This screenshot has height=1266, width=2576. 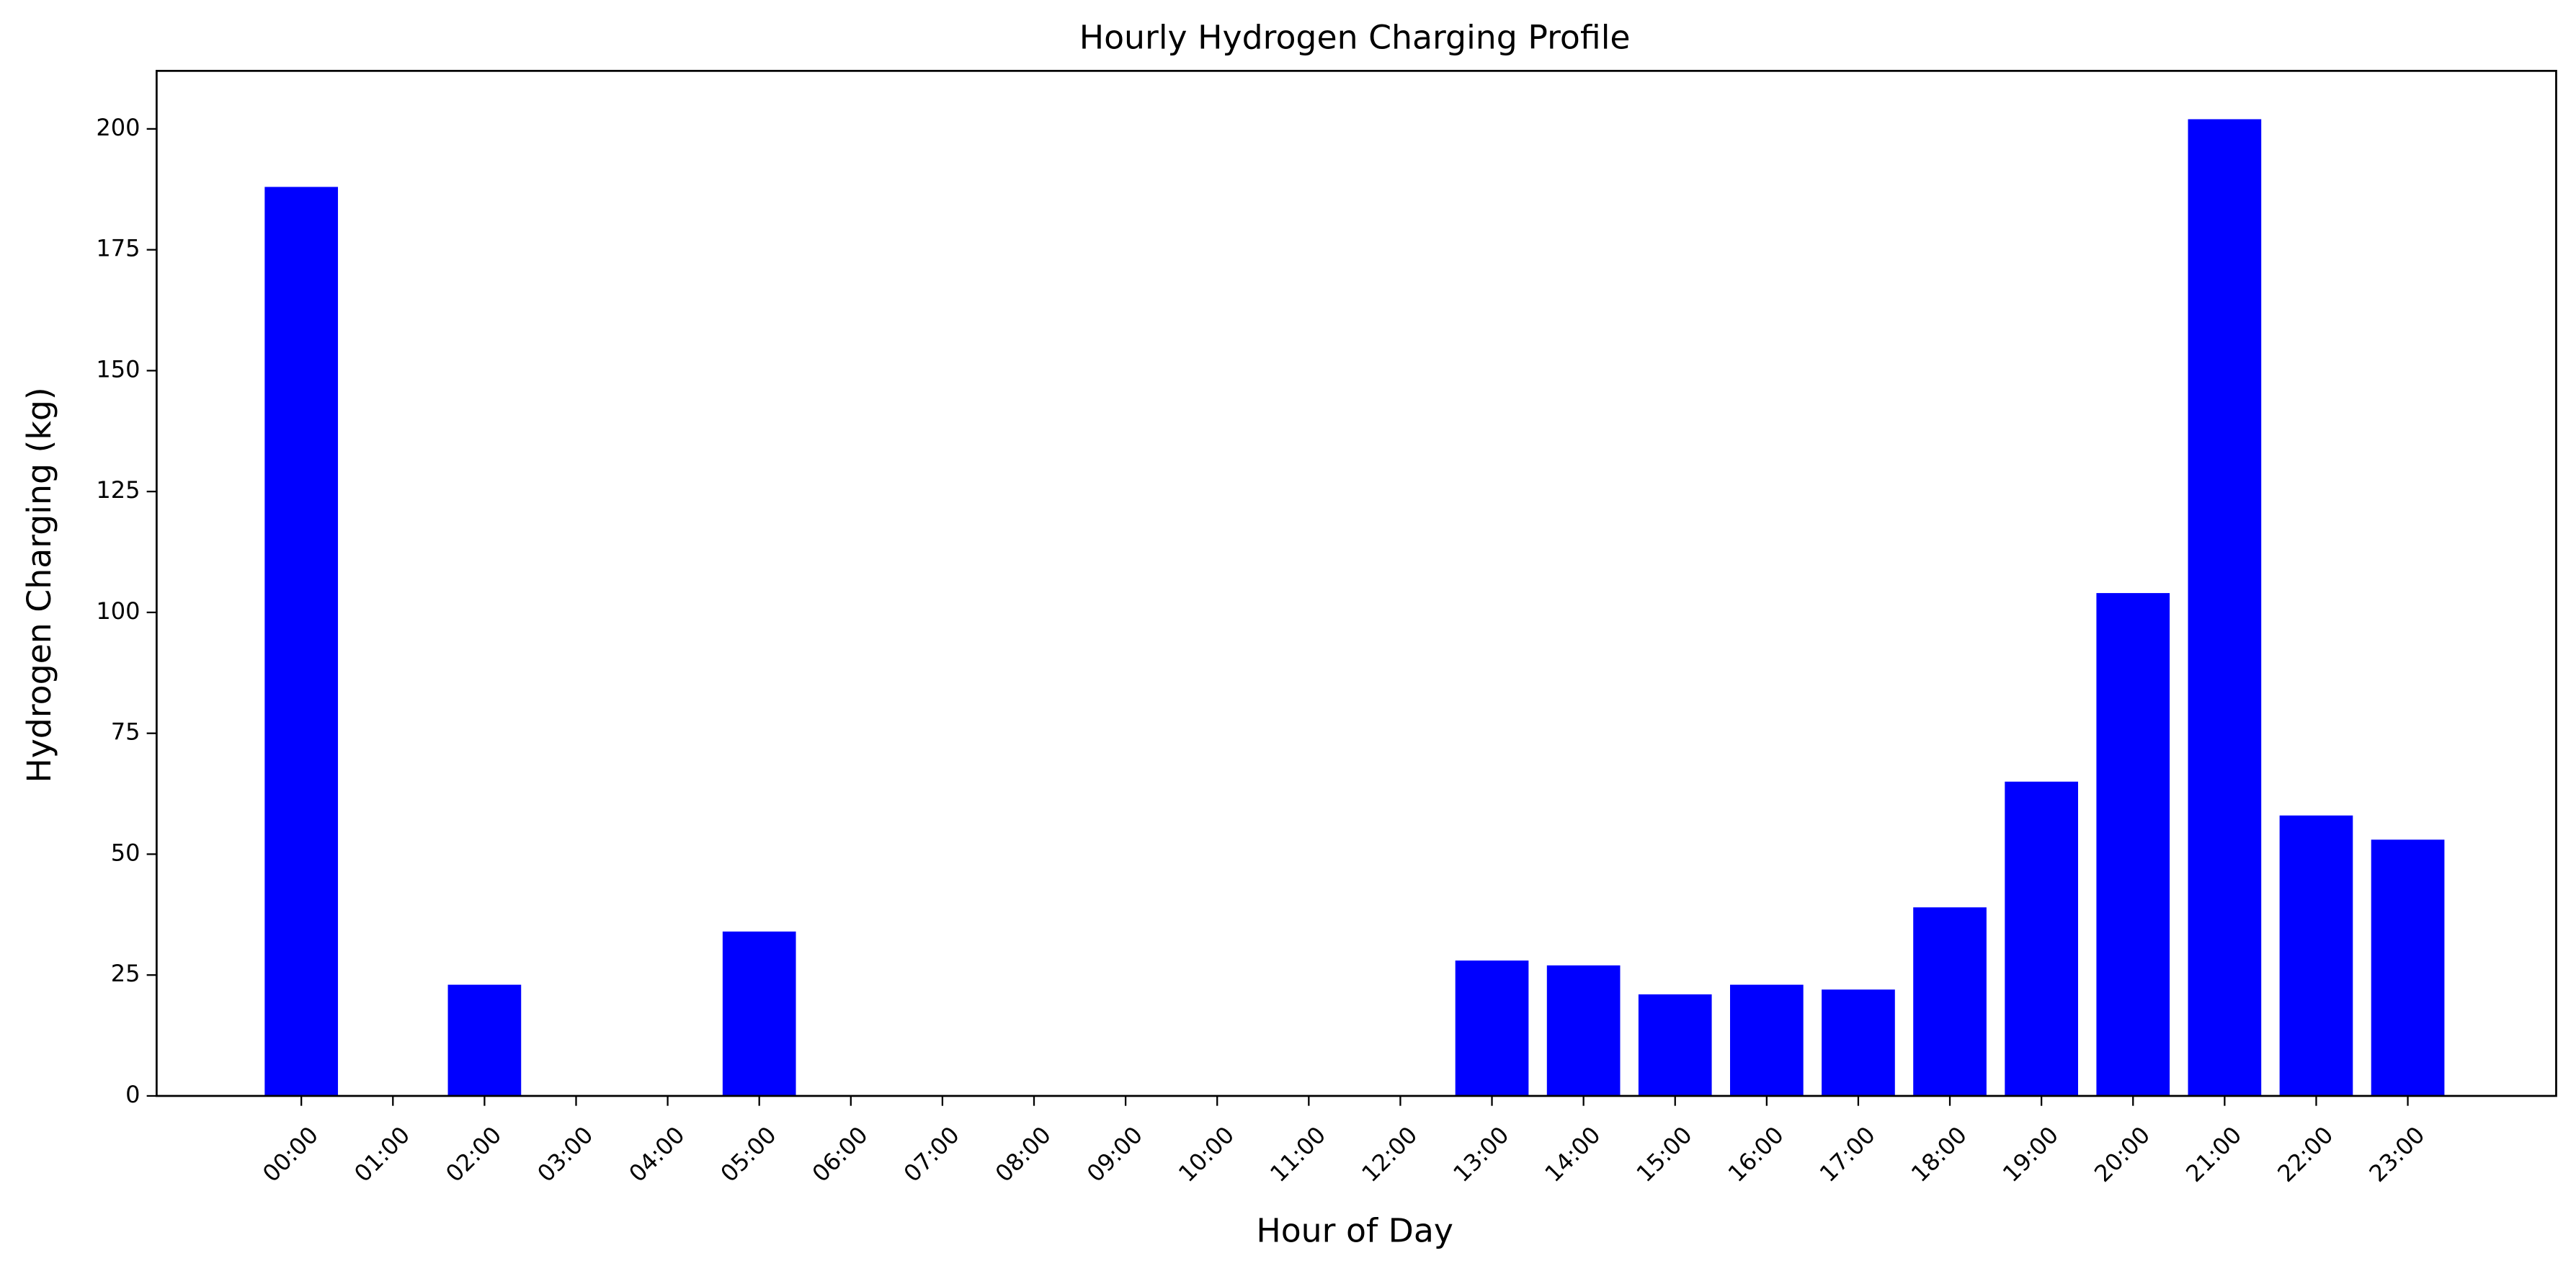 I want to click on y-tick-label: 200, so click(x=118, y=127).